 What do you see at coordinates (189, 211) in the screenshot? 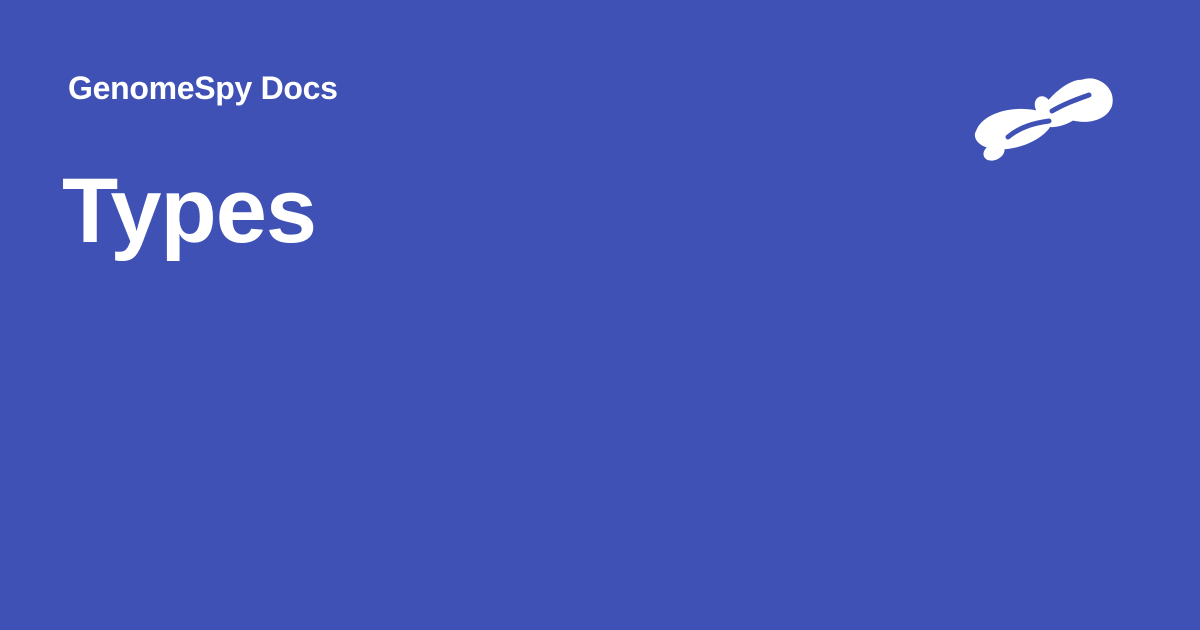
I see `page-title: Types` at bounding box center [189, 211].